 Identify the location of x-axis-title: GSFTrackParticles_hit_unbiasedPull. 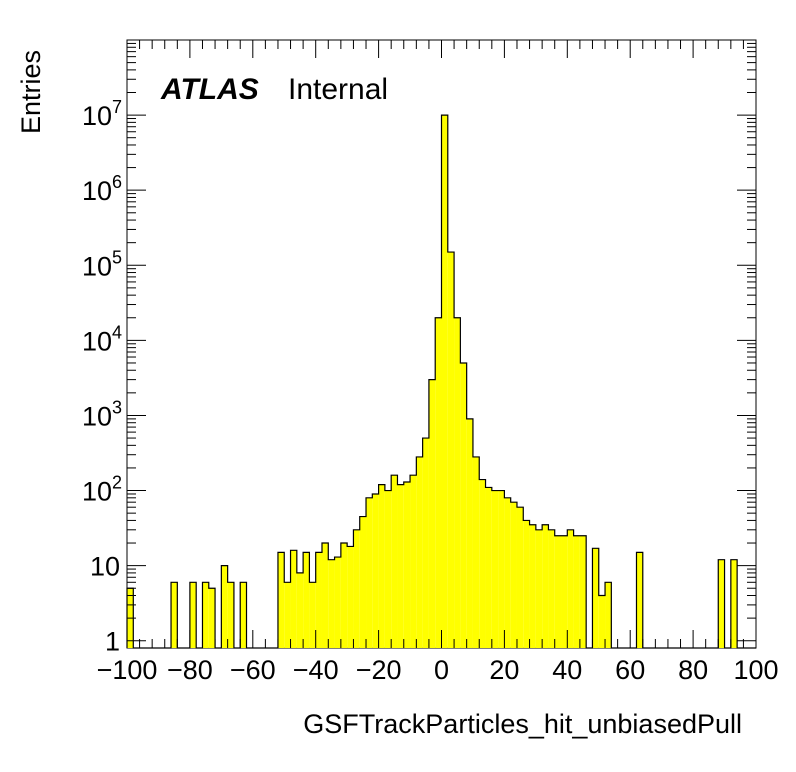
(522, 724).